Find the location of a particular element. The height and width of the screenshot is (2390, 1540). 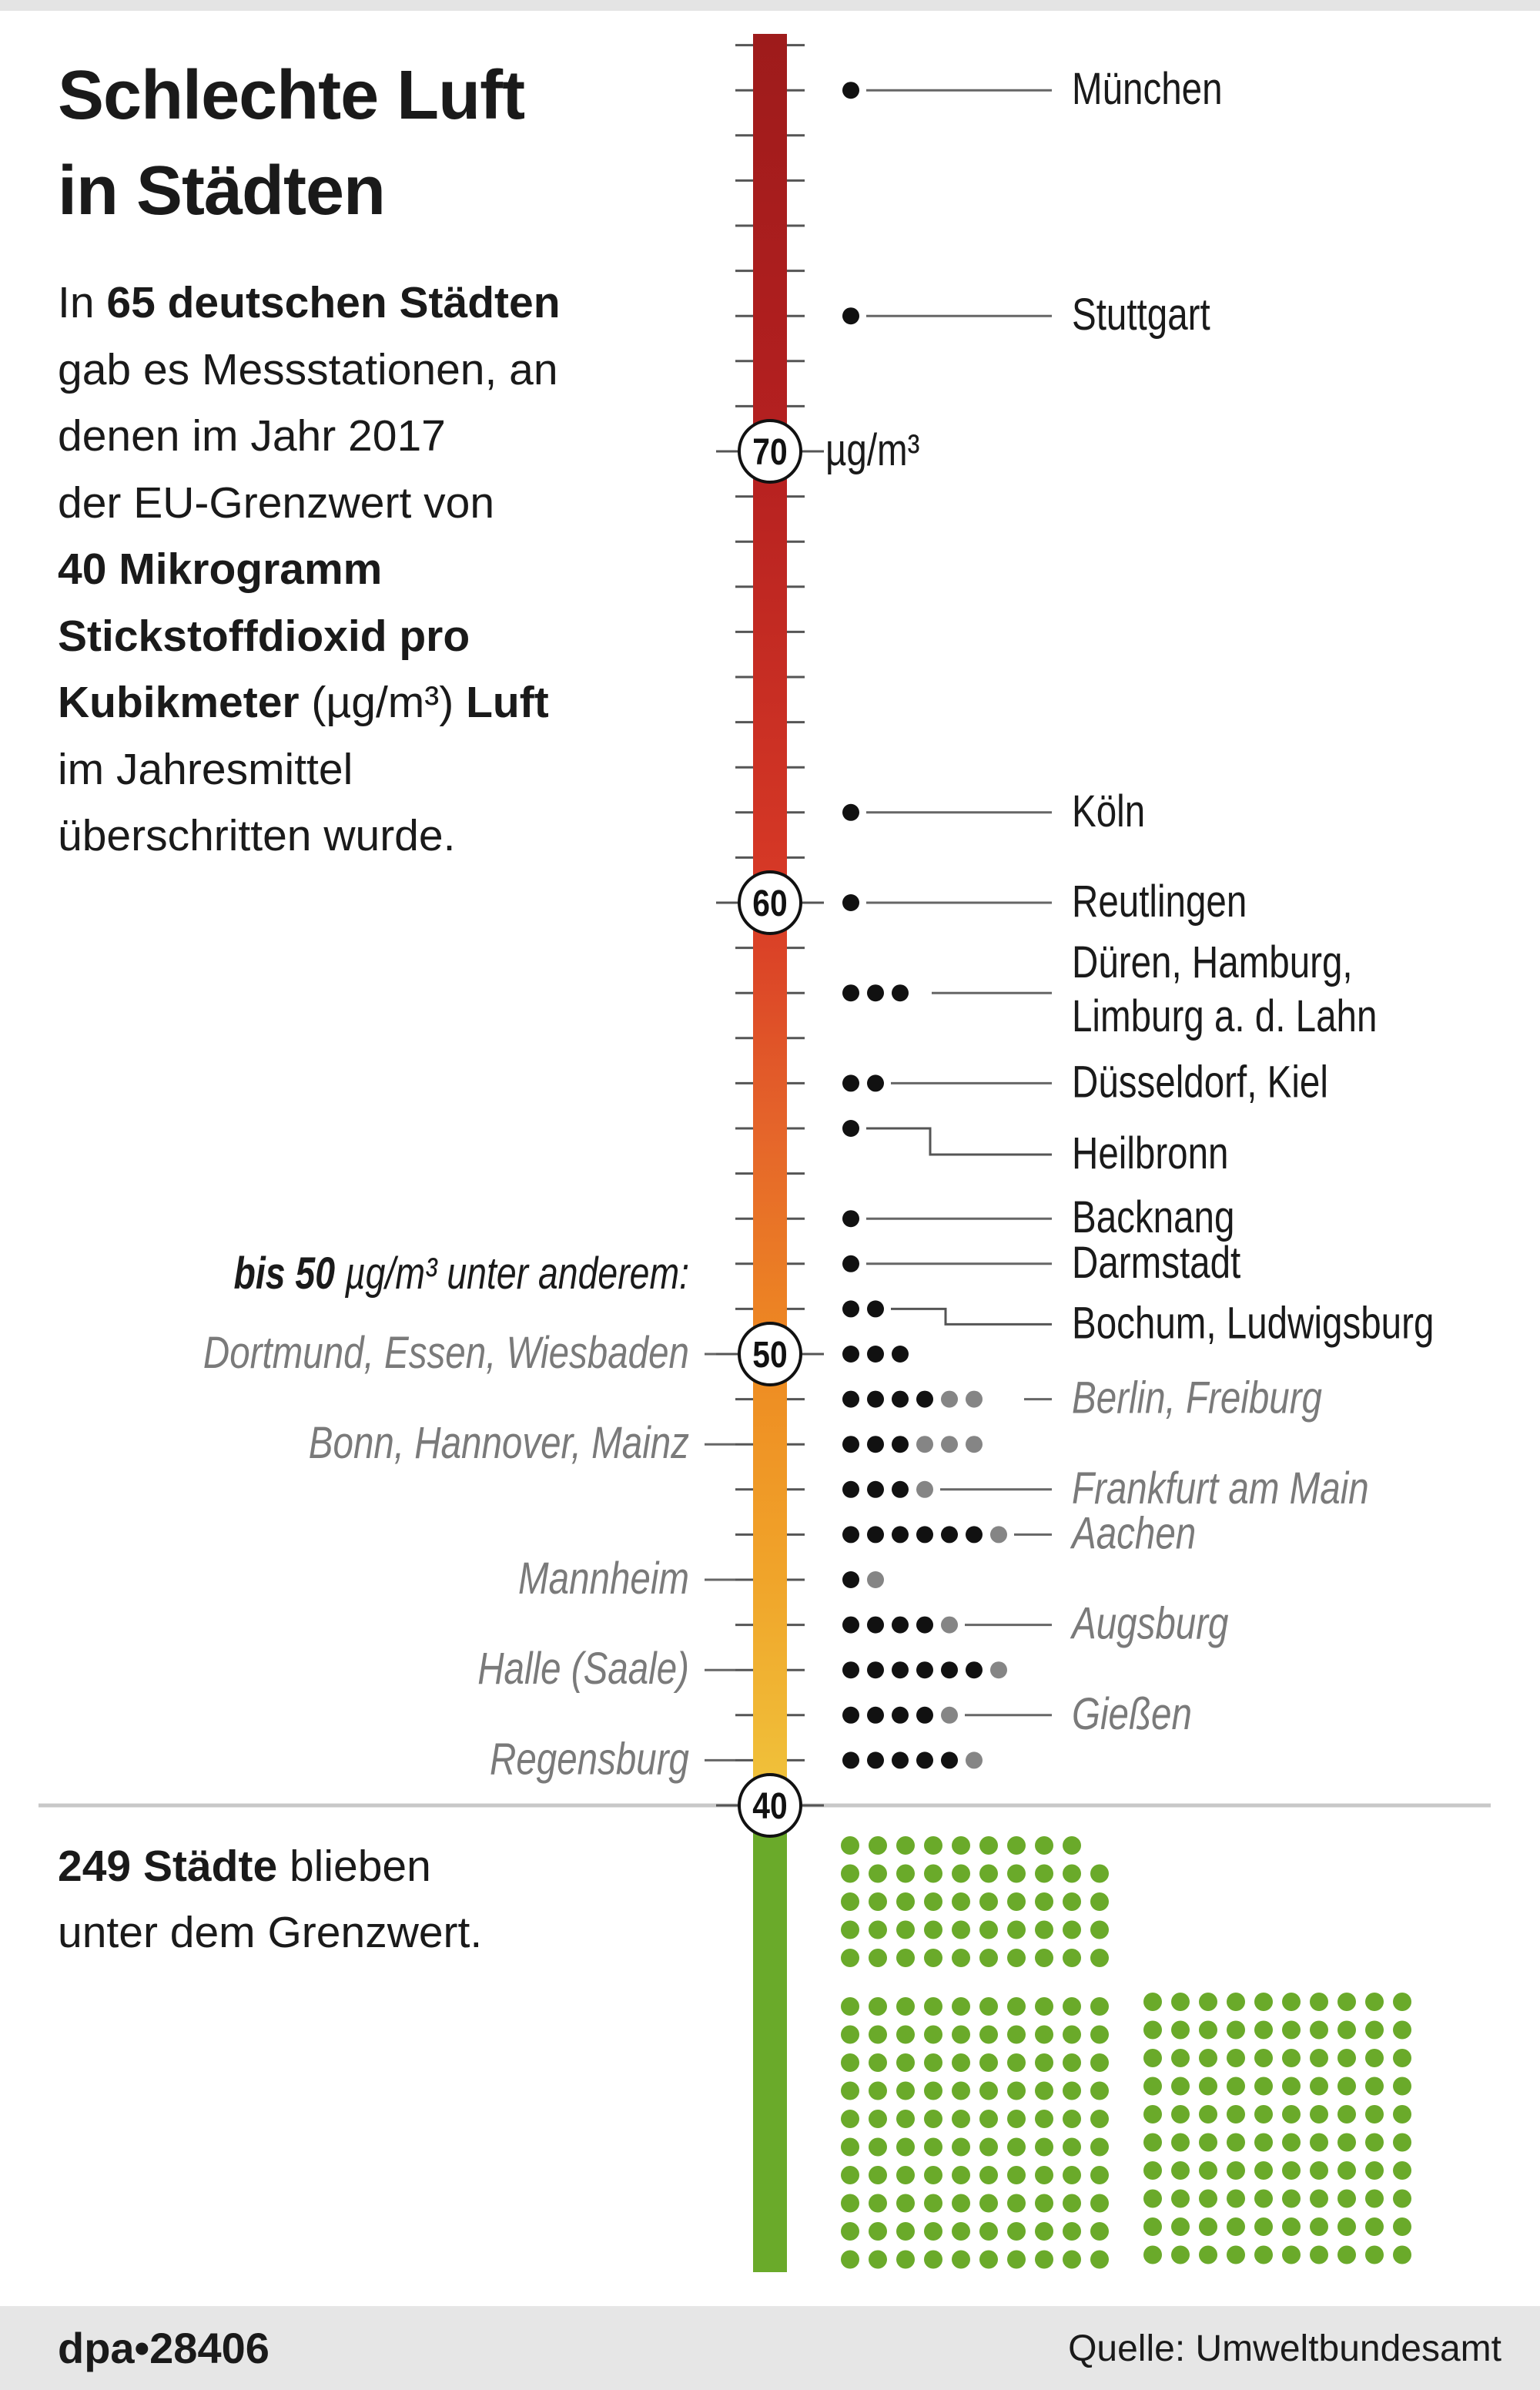

unit-label: µg/m³ is located at coordinates (872, 451).